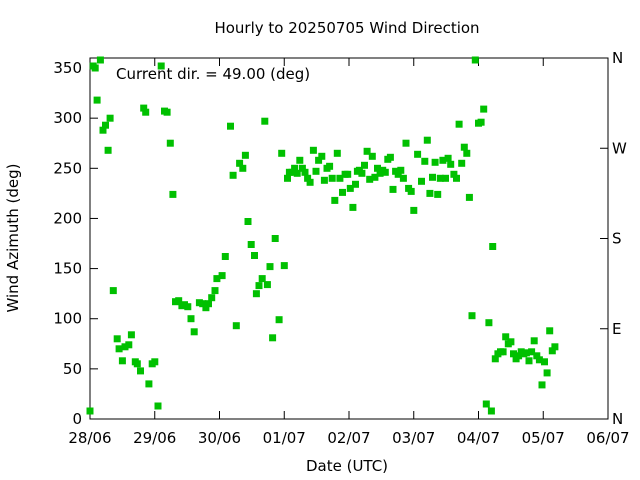  Describe the element at coordinates (346, 28) in the screenshot. I see `chart-title: Hourly to 20250705 Wind Direction` at that location.